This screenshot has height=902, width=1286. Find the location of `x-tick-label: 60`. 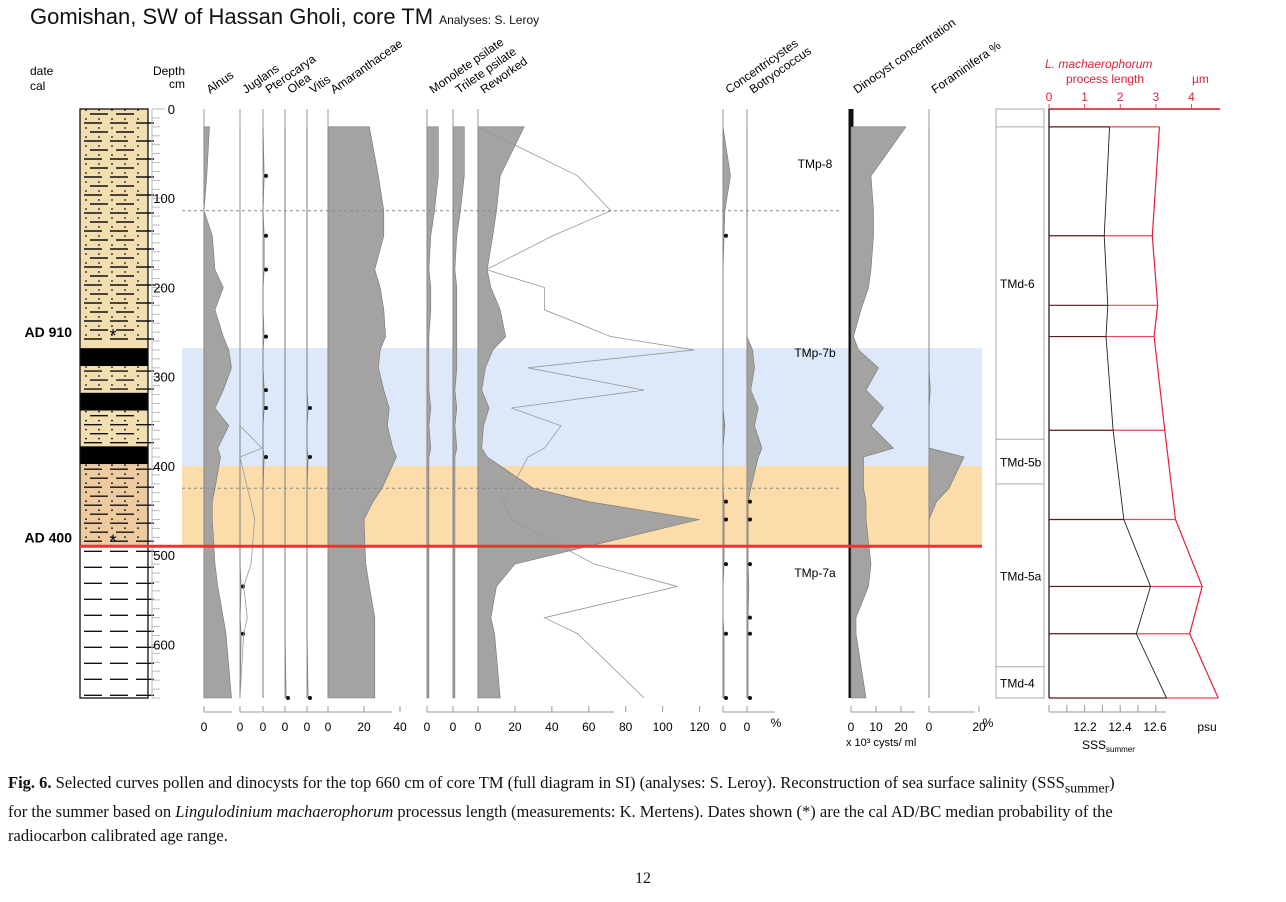

x-tick-label: 60 is located at coordinates (589, 727).